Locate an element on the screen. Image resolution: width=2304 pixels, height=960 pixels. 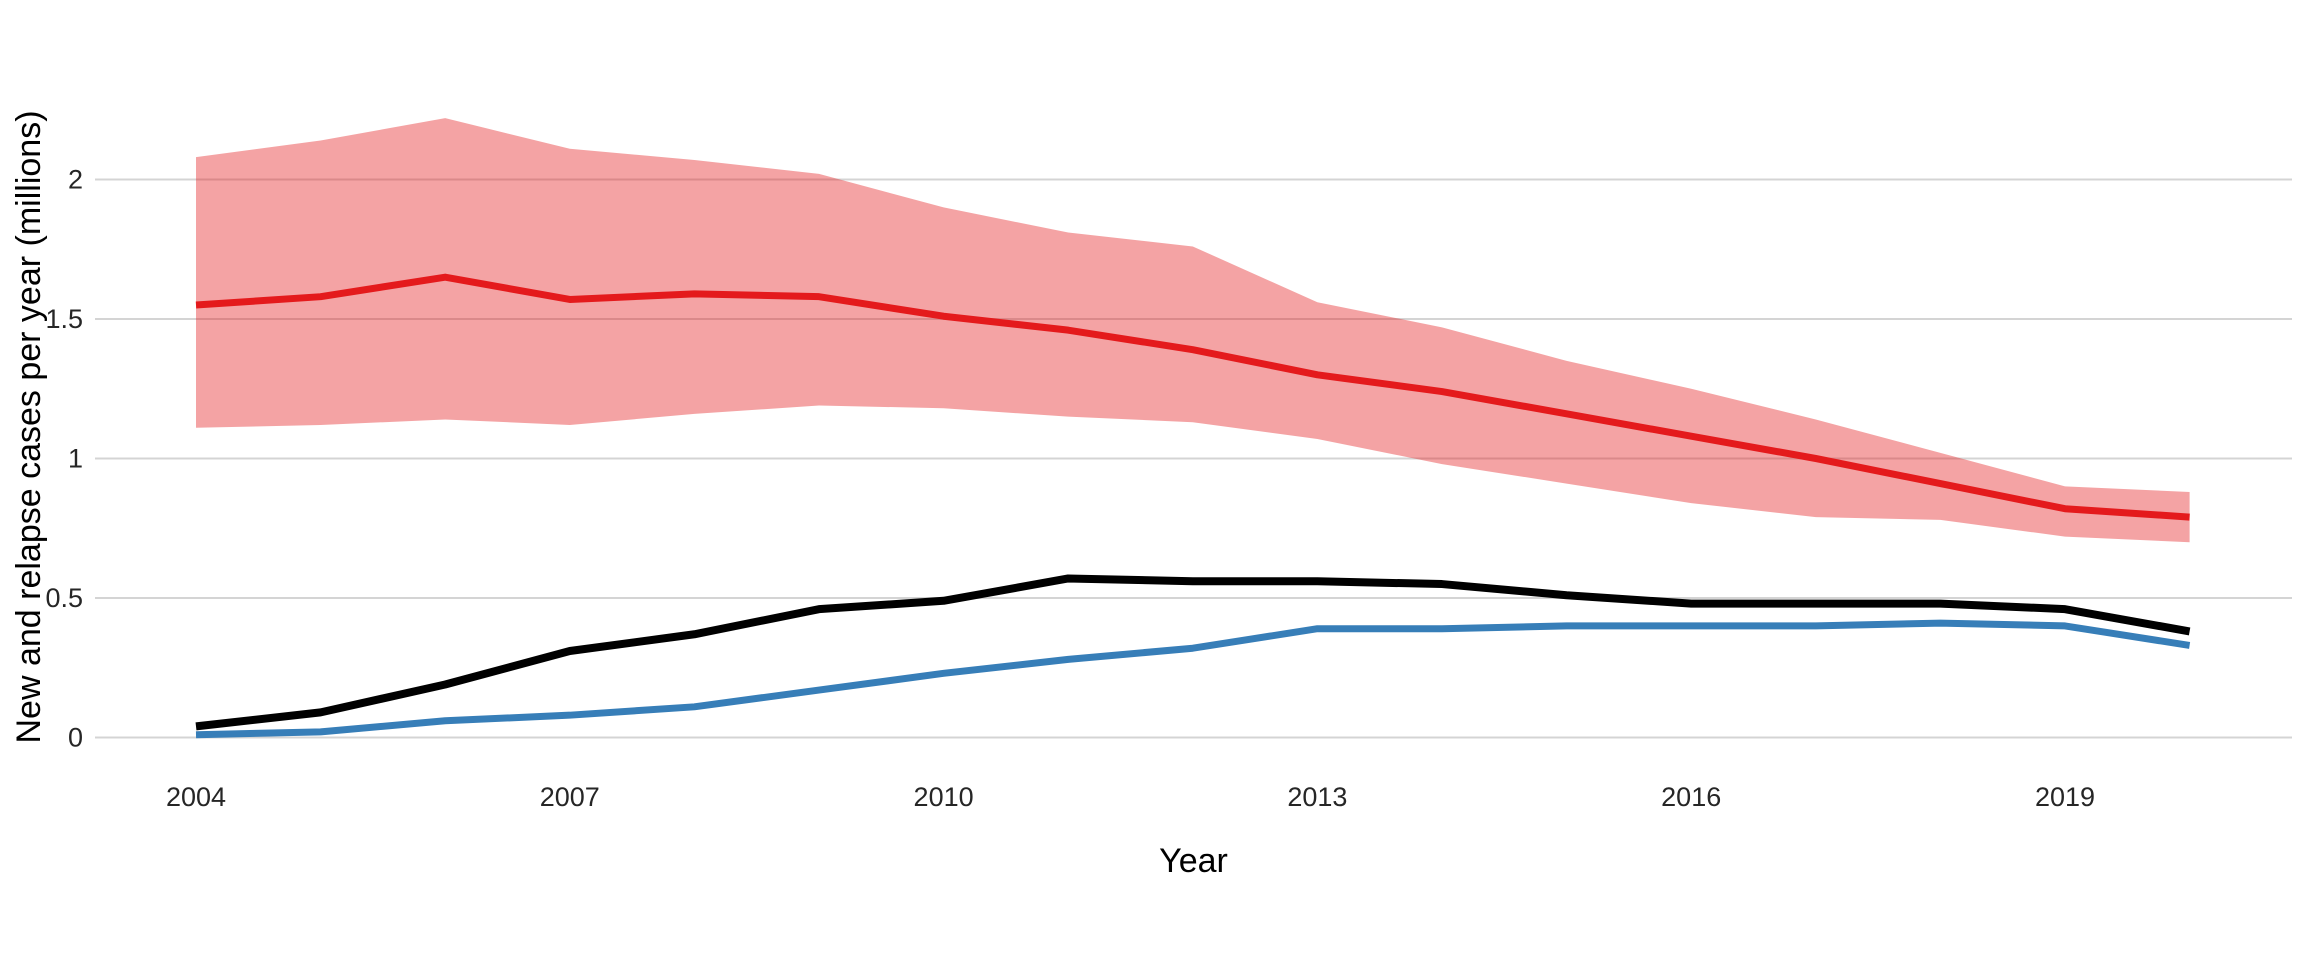
y-axis-tick-labels: 0 0.5 1 1.5 2 is located at coordinates (64, 459).